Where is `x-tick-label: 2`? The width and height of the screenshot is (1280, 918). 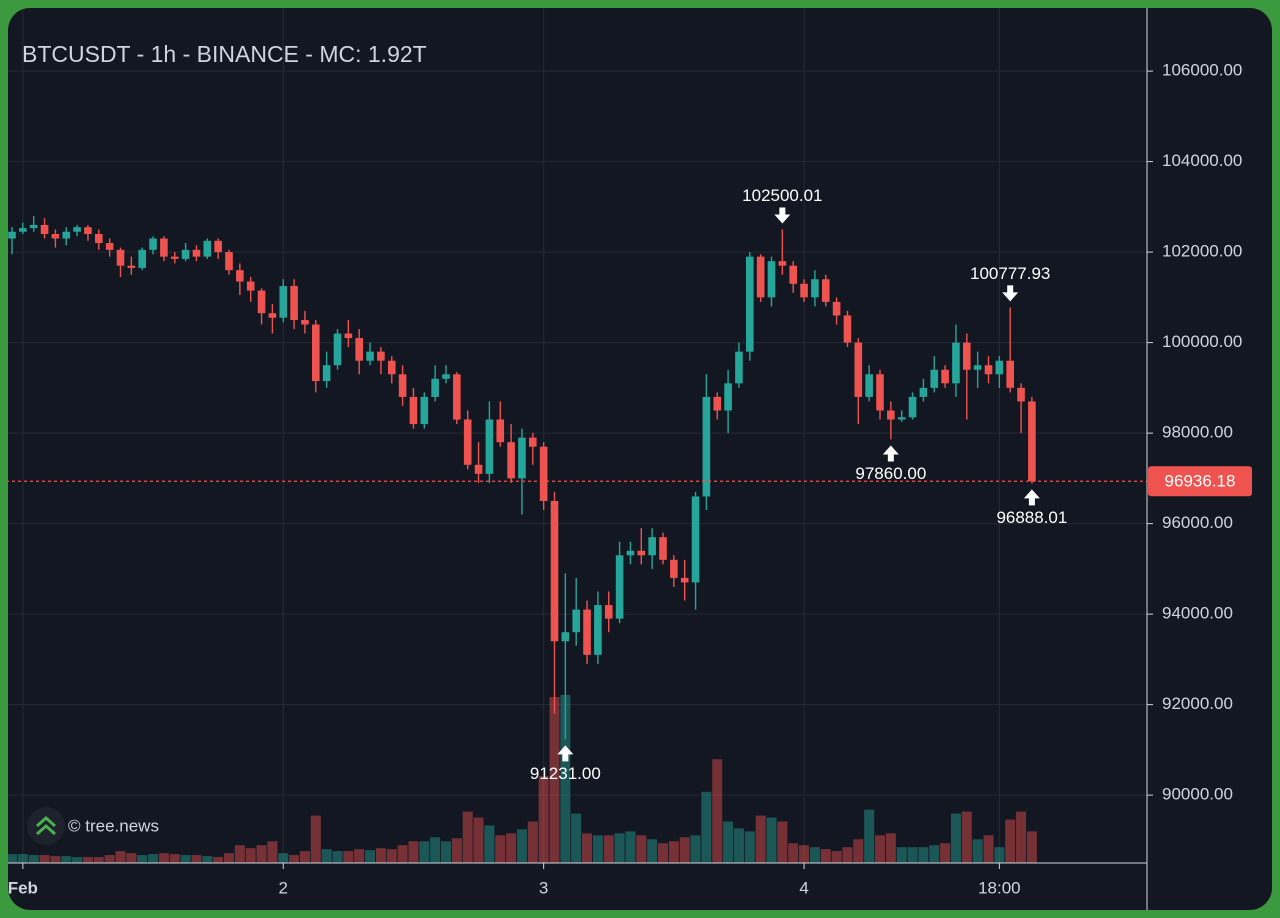
x-tick-label: 2 is located at coordinates (283, 887).